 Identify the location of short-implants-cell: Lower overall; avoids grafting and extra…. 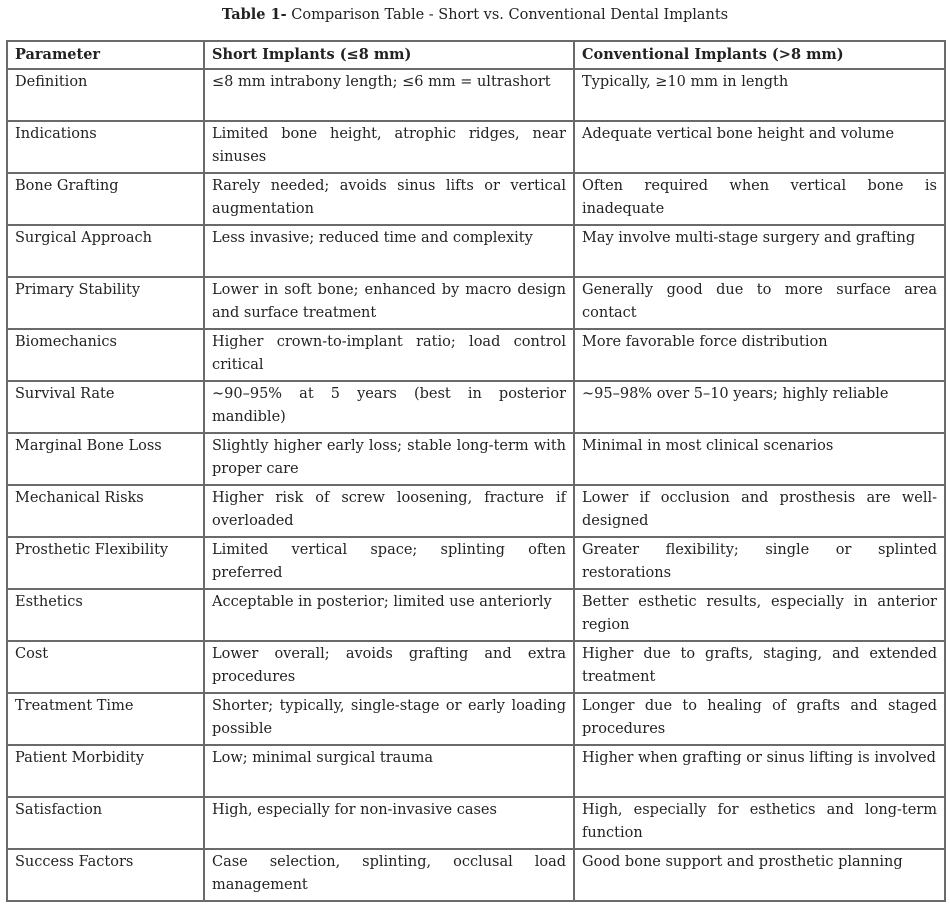
(389, 667).